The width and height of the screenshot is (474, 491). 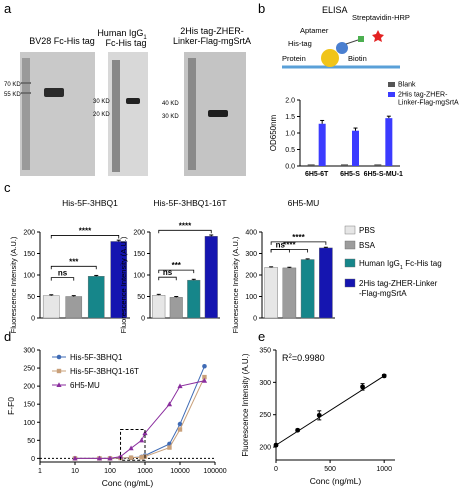 What do you see at coordinates (350, 283) in the screenshot?
I see `c-legend-swatch-zher` at bounding box center [350, 283].